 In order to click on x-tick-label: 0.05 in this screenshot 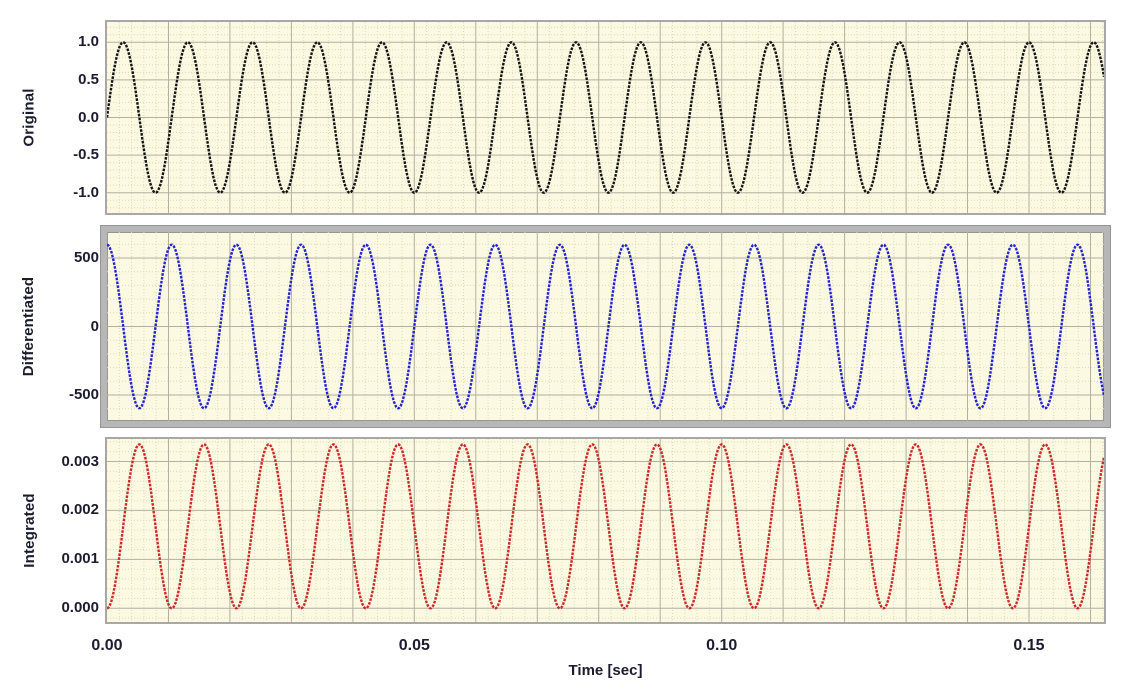, I will do `click(414, 645)`.